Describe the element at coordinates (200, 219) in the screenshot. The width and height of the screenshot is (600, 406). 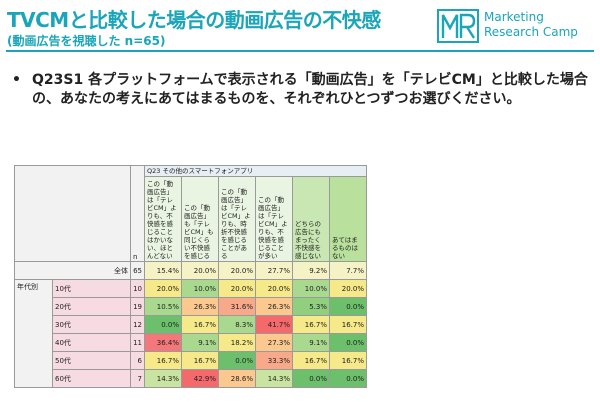
I see `column-header: この「動画広告」も「テレビCM」も同じくらい不快感を感じる` at that location.